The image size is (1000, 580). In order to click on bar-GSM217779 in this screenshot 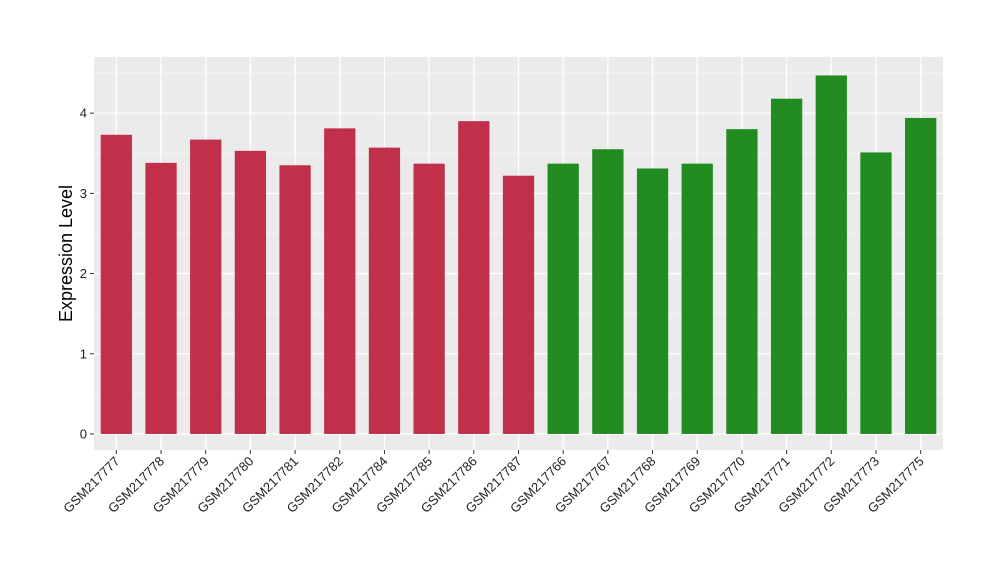, I will do `click(206, 286)`.